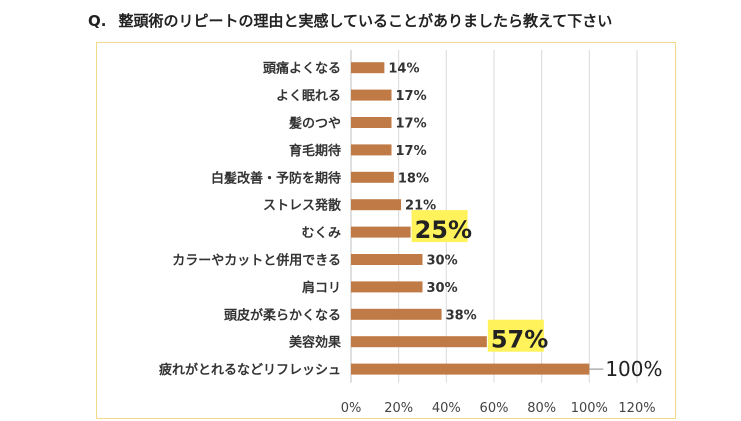  What do you see at coordinates (302, 69) in the screenshot?
I see `category-label: 頭痛よくなる` at bounding box center [302, 69].